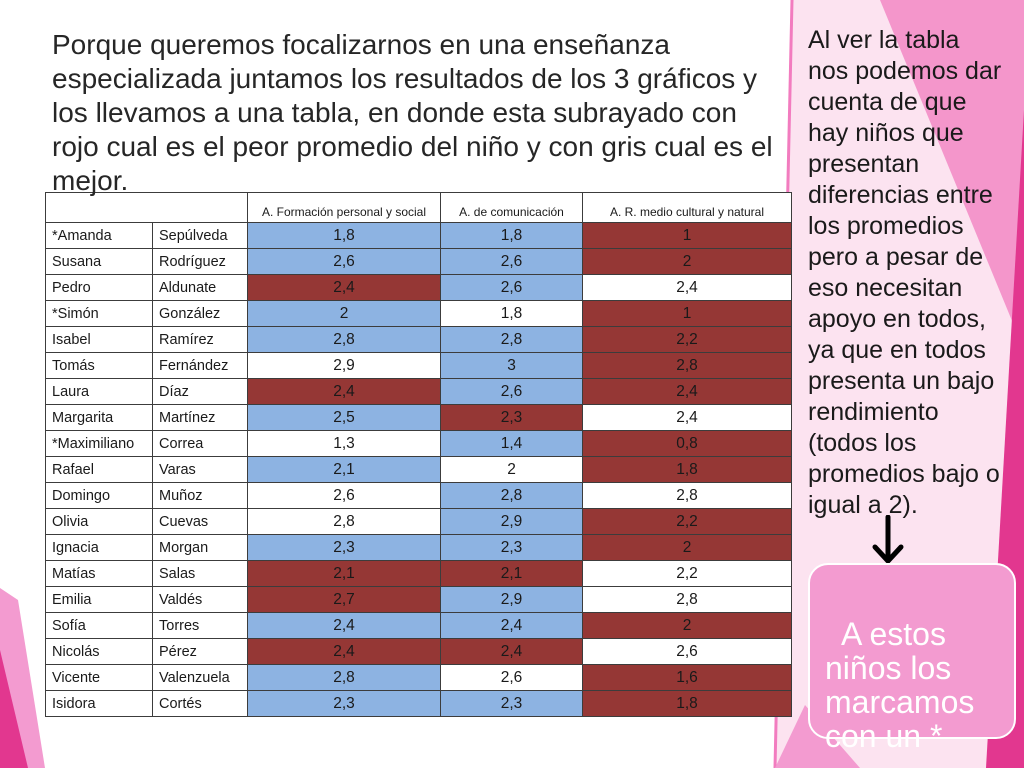 The height and width of the screenshot is (768, 1024). What do you see at coordinates (200, 573) in the screenshot?
I see `student-last-name: Salas` at bounding box center [200, 573].